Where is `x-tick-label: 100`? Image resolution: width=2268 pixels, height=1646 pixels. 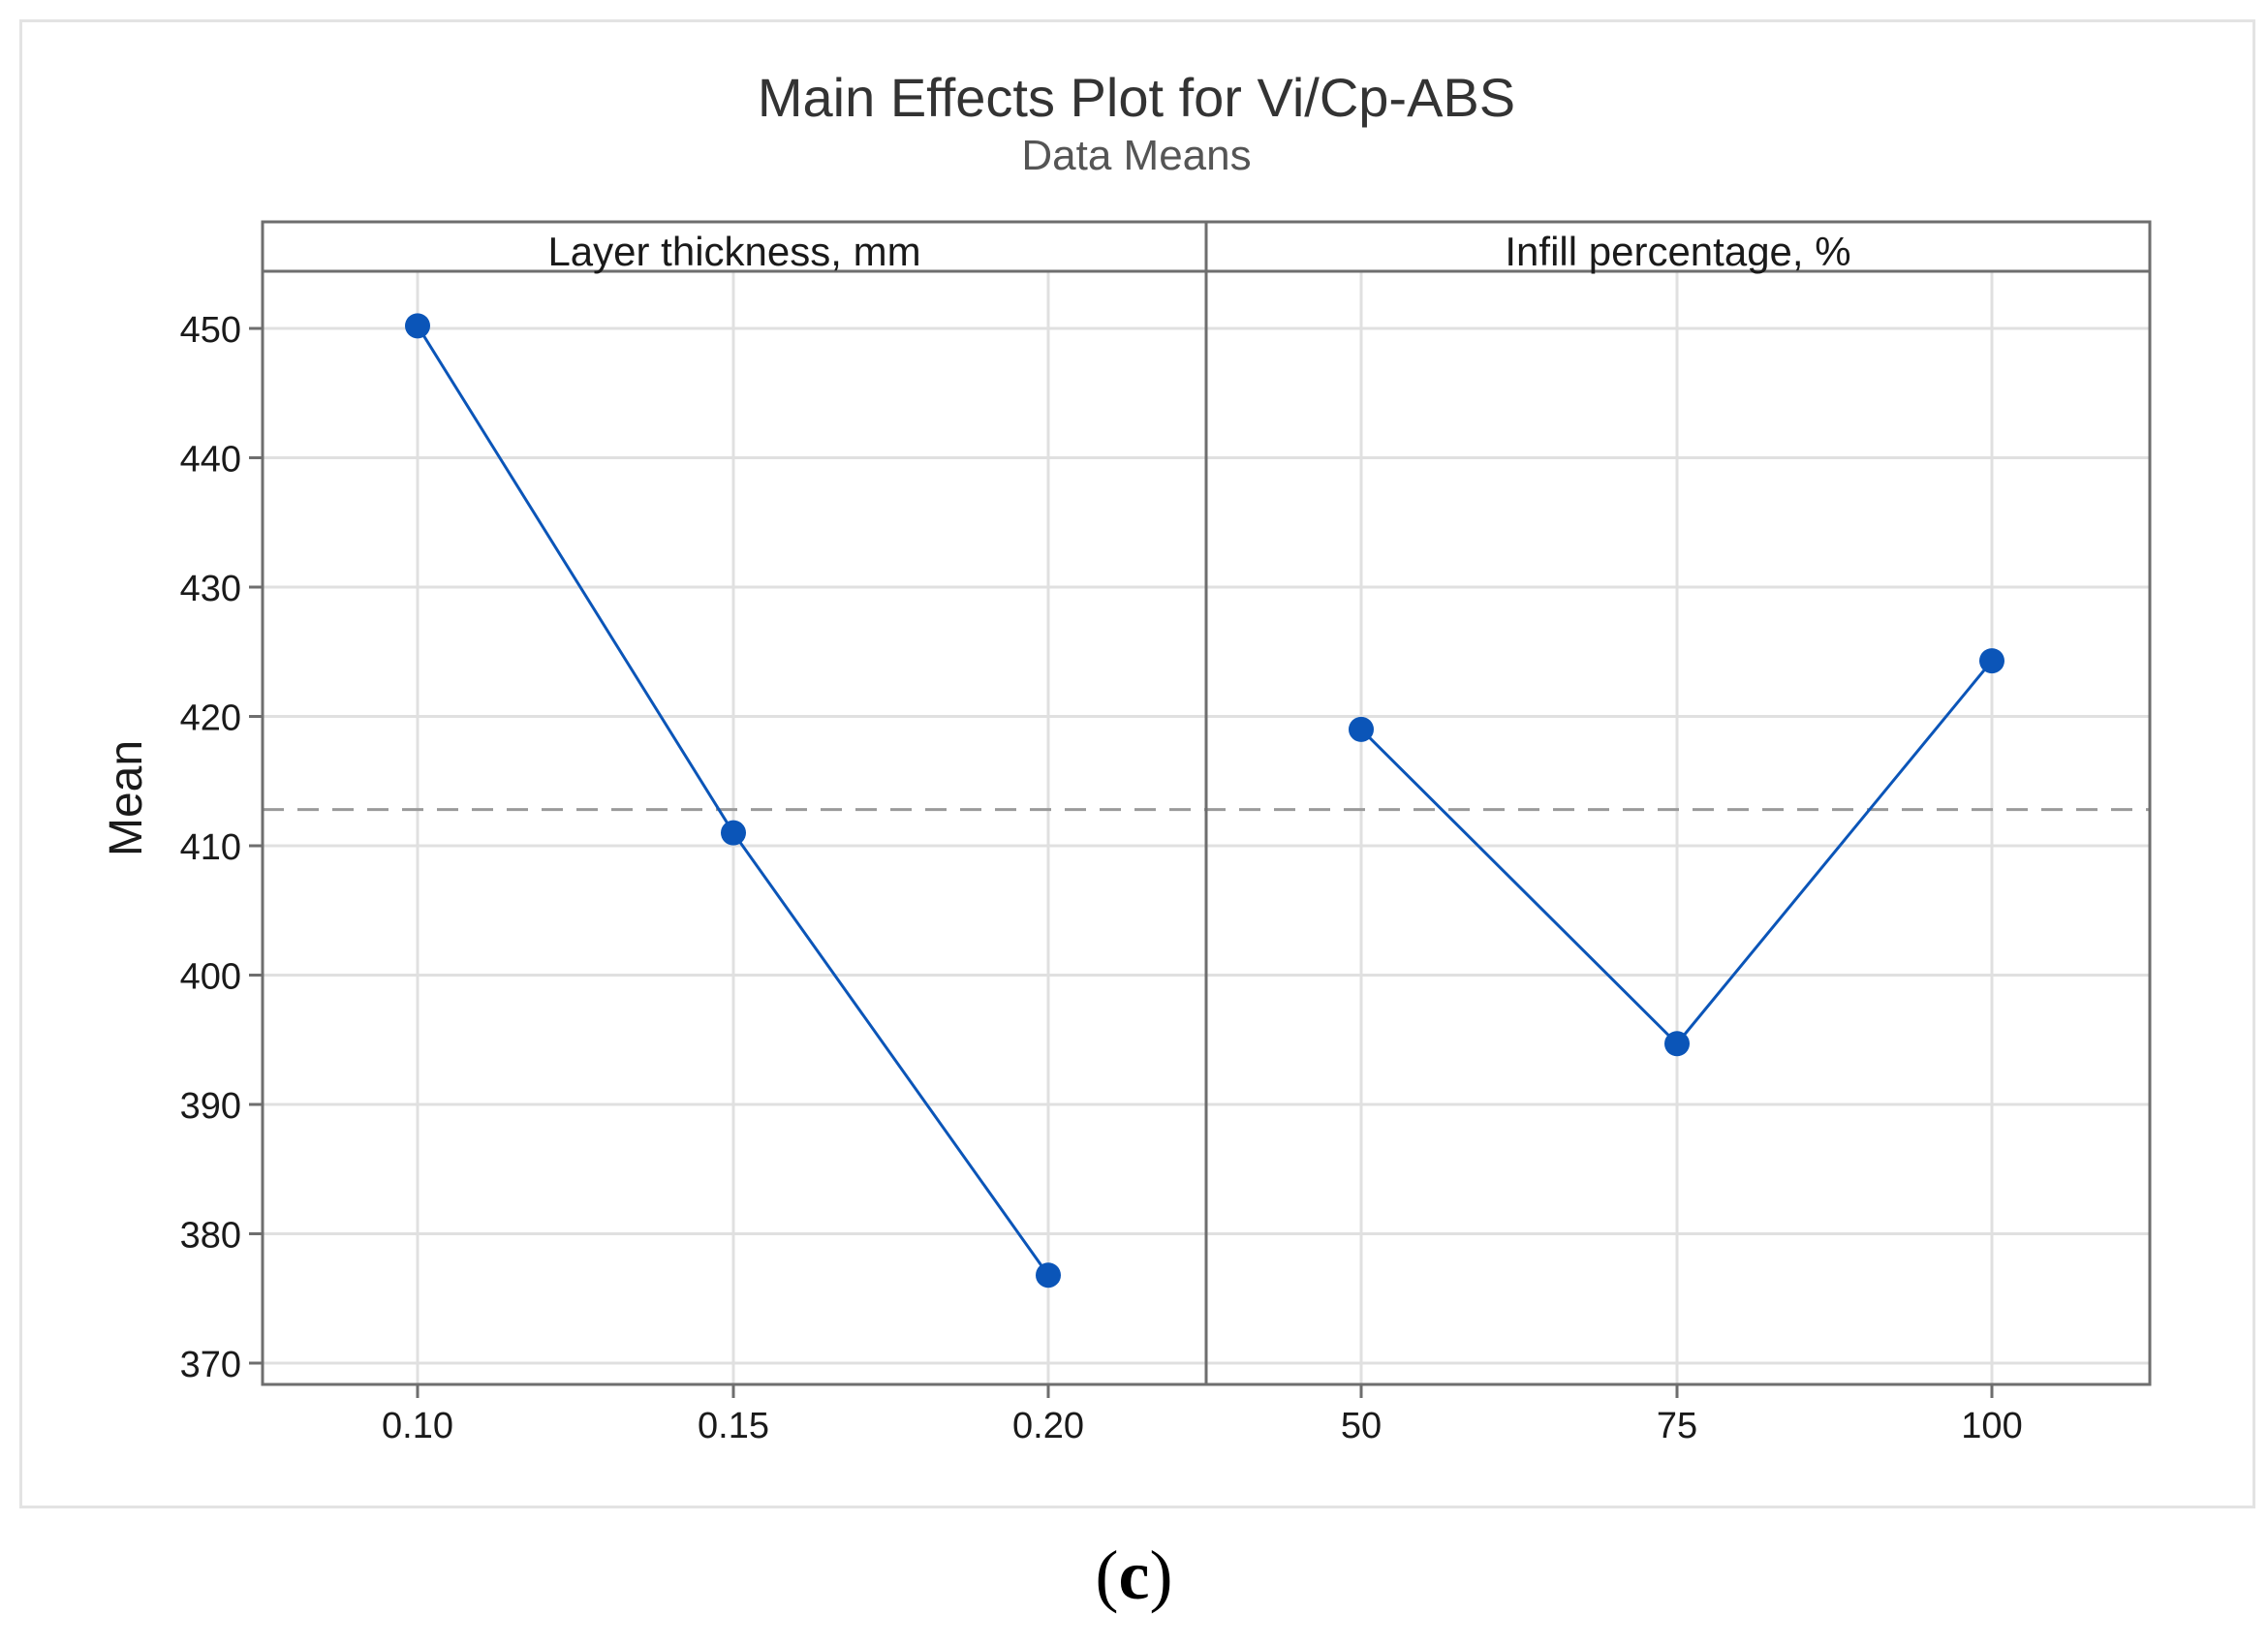 x-tick-label: 100 is located at coordinates (1991, 1426).